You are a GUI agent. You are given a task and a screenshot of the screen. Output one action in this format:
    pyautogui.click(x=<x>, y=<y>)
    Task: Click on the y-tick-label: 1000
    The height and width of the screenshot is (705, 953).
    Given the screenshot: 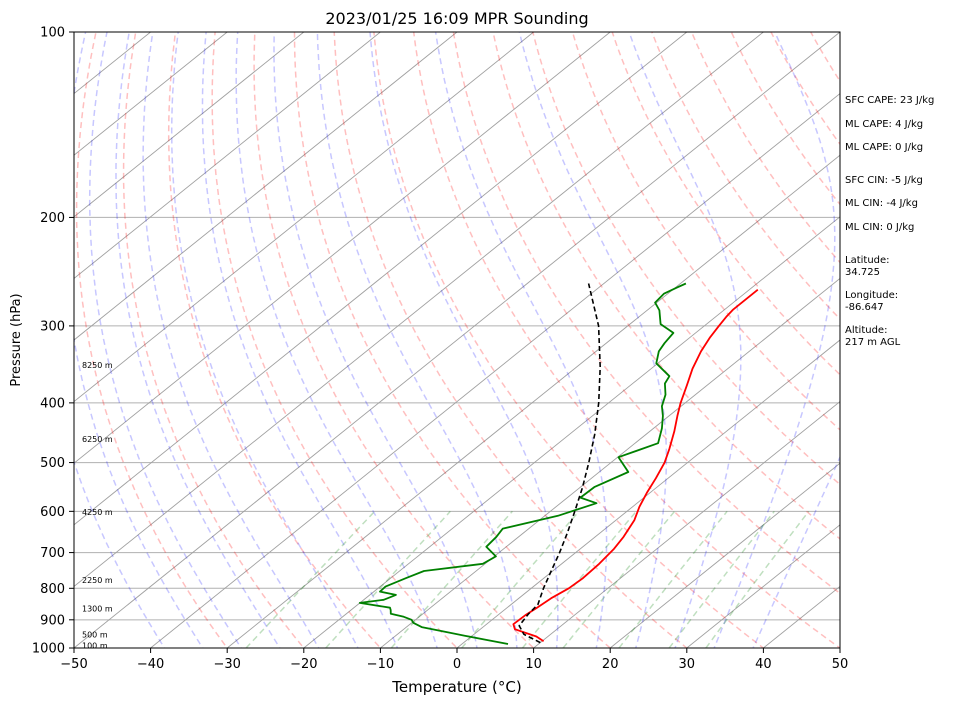 What is the action you would take?
    pyautogui.click(x=48, y=649)
    